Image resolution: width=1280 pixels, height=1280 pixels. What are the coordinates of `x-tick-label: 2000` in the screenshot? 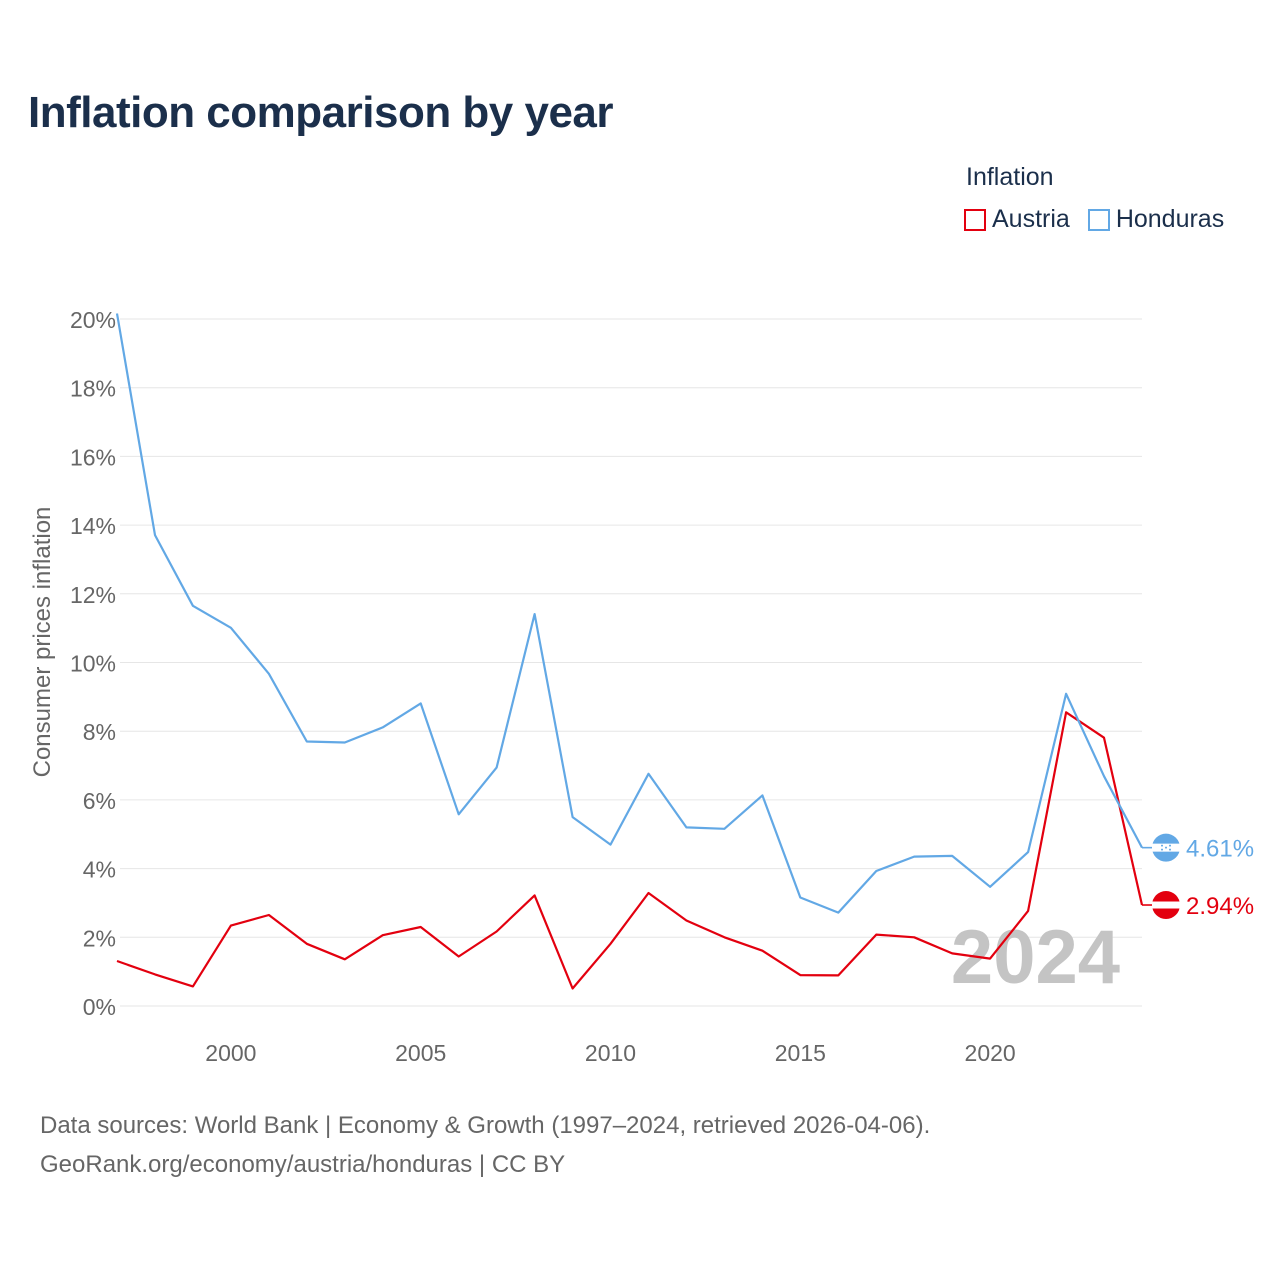 It's located at (230, 1053).